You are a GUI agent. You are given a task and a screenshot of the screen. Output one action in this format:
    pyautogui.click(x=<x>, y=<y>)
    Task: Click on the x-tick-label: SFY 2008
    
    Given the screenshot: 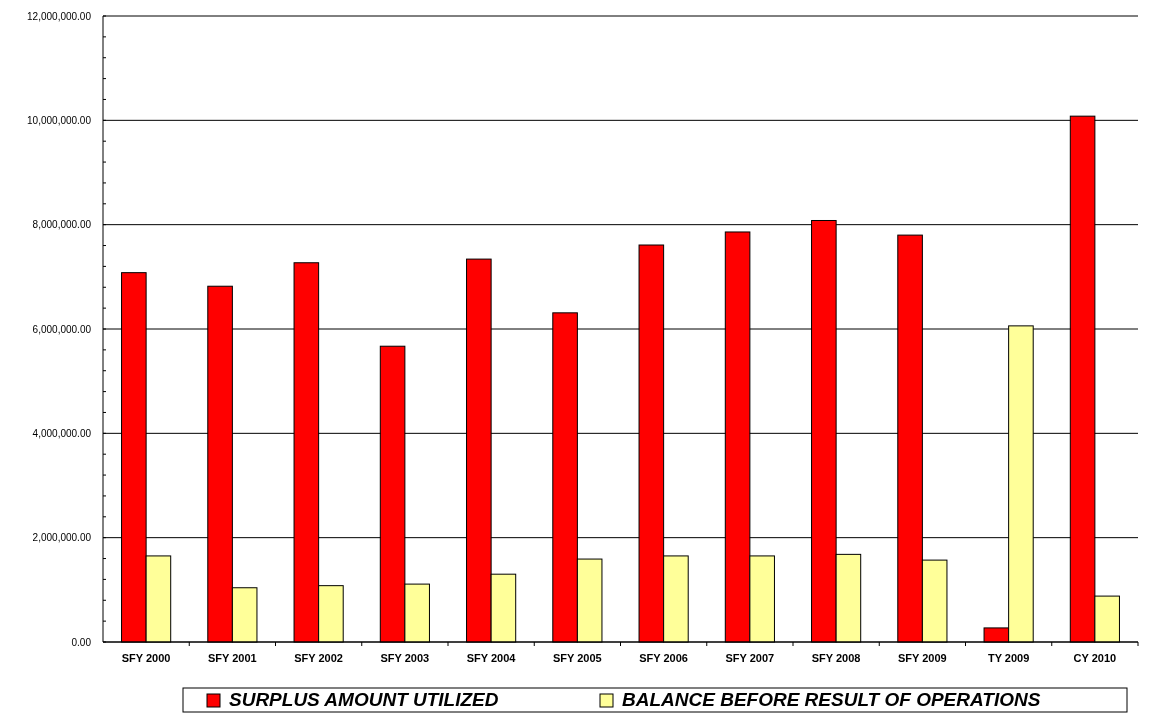 What is the action you would take?
    pyautogui.click(x=836, y=658)
    